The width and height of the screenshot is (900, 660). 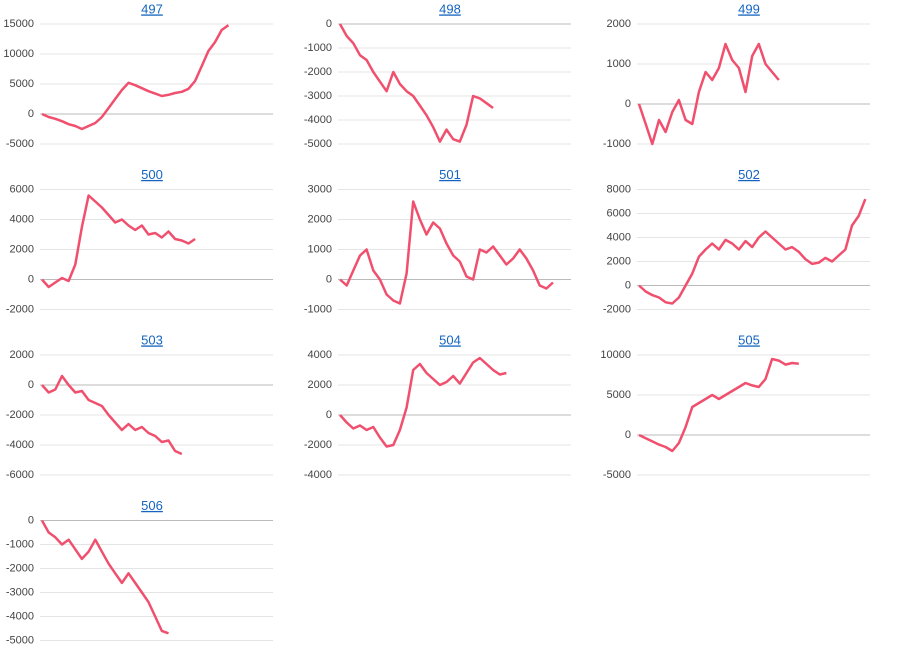 I want to click on chart-title: 501, so click(x=450, y=174).